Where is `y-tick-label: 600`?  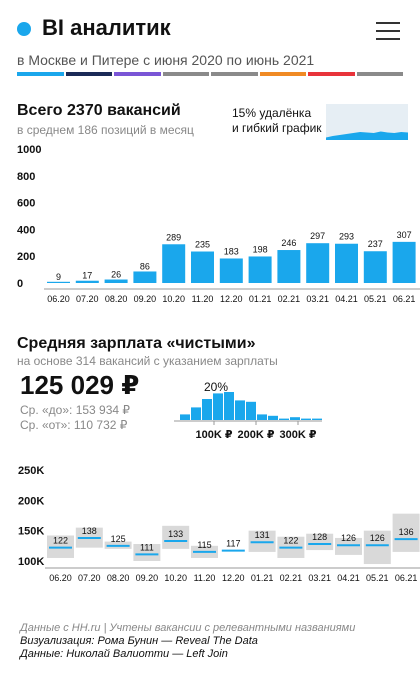
y-tick-label: 600 is located at coordinates (26, 204).